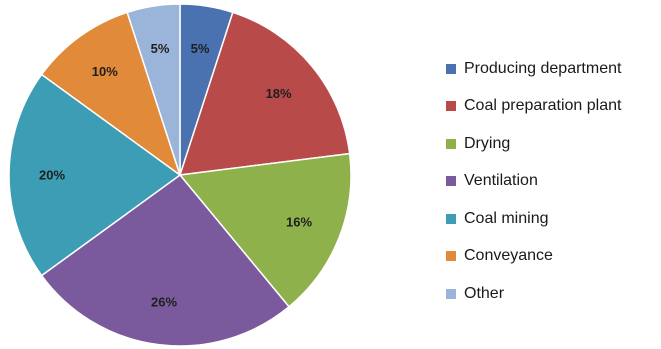  I want to click on legend-label: Drying, so click(487, 143).